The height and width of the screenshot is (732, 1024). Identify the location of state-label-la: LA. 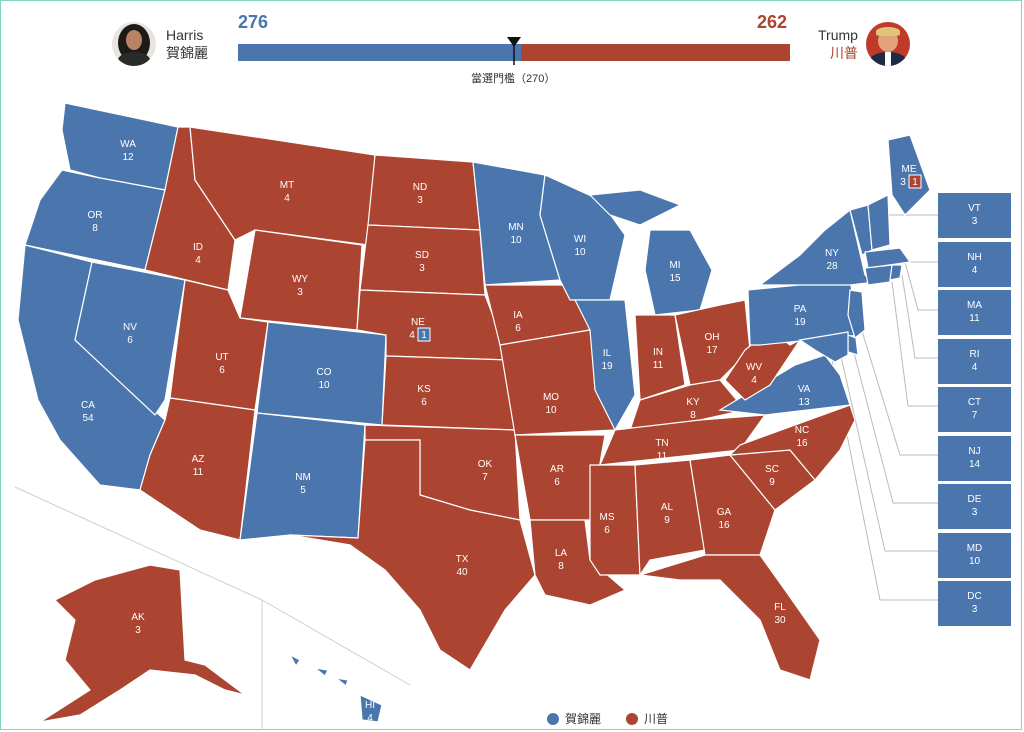
(561, 553).